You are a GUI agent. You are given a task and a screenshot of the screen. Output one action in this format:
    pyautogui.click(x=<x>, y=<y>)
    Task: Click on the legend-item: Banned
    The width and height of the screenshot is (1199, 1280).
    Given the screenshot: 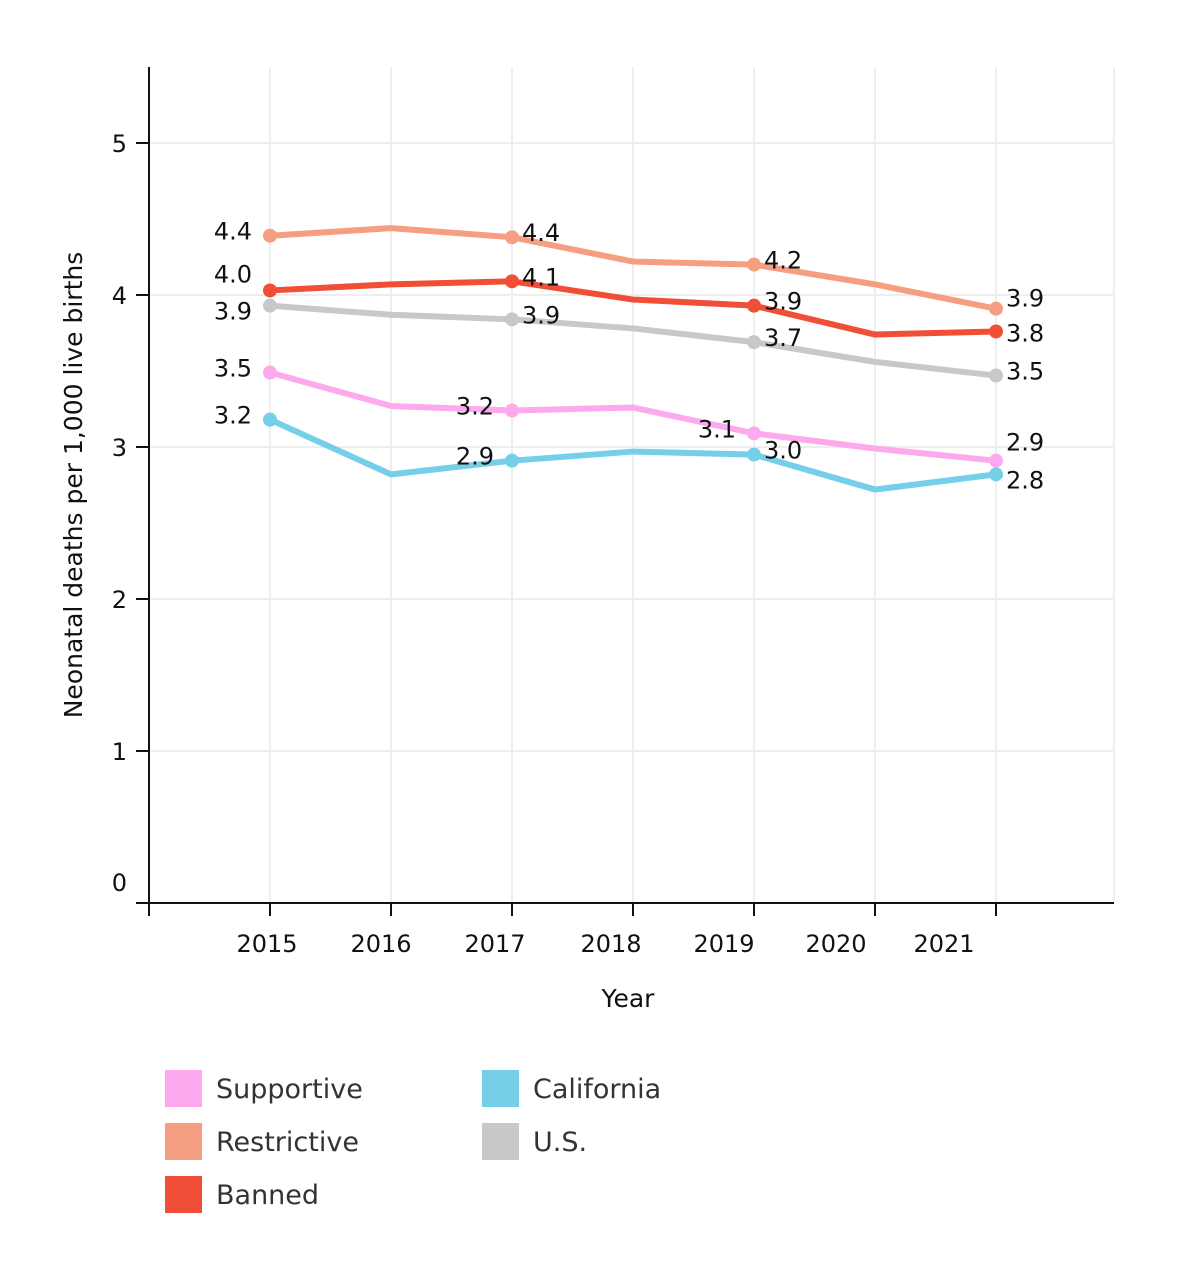 What is the action you would take?
    pyautogui.click(x=242, y=1194)
    